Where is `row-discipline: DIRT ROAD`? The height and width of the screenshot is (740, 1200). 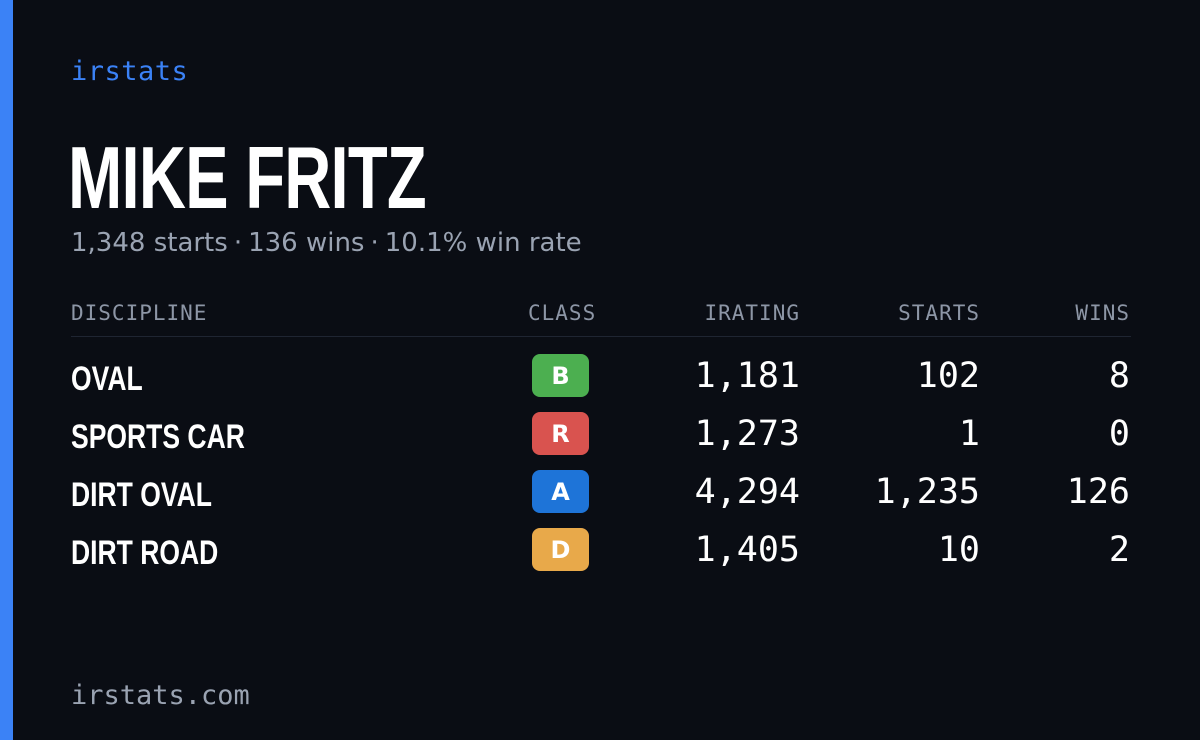
row-discipline: DIRT ROAD is located at coordinates (145, 553).